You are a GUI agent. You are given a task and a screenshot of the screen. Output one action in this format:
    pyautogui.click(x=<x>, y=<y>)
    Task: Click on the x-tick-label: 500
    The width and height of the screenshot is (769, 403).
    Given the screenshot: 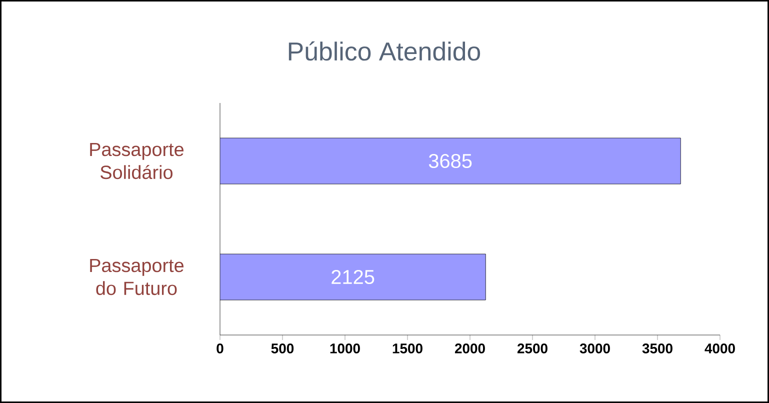 What is the action you would take?
    pyautogui.click(x=282, y=349)
    